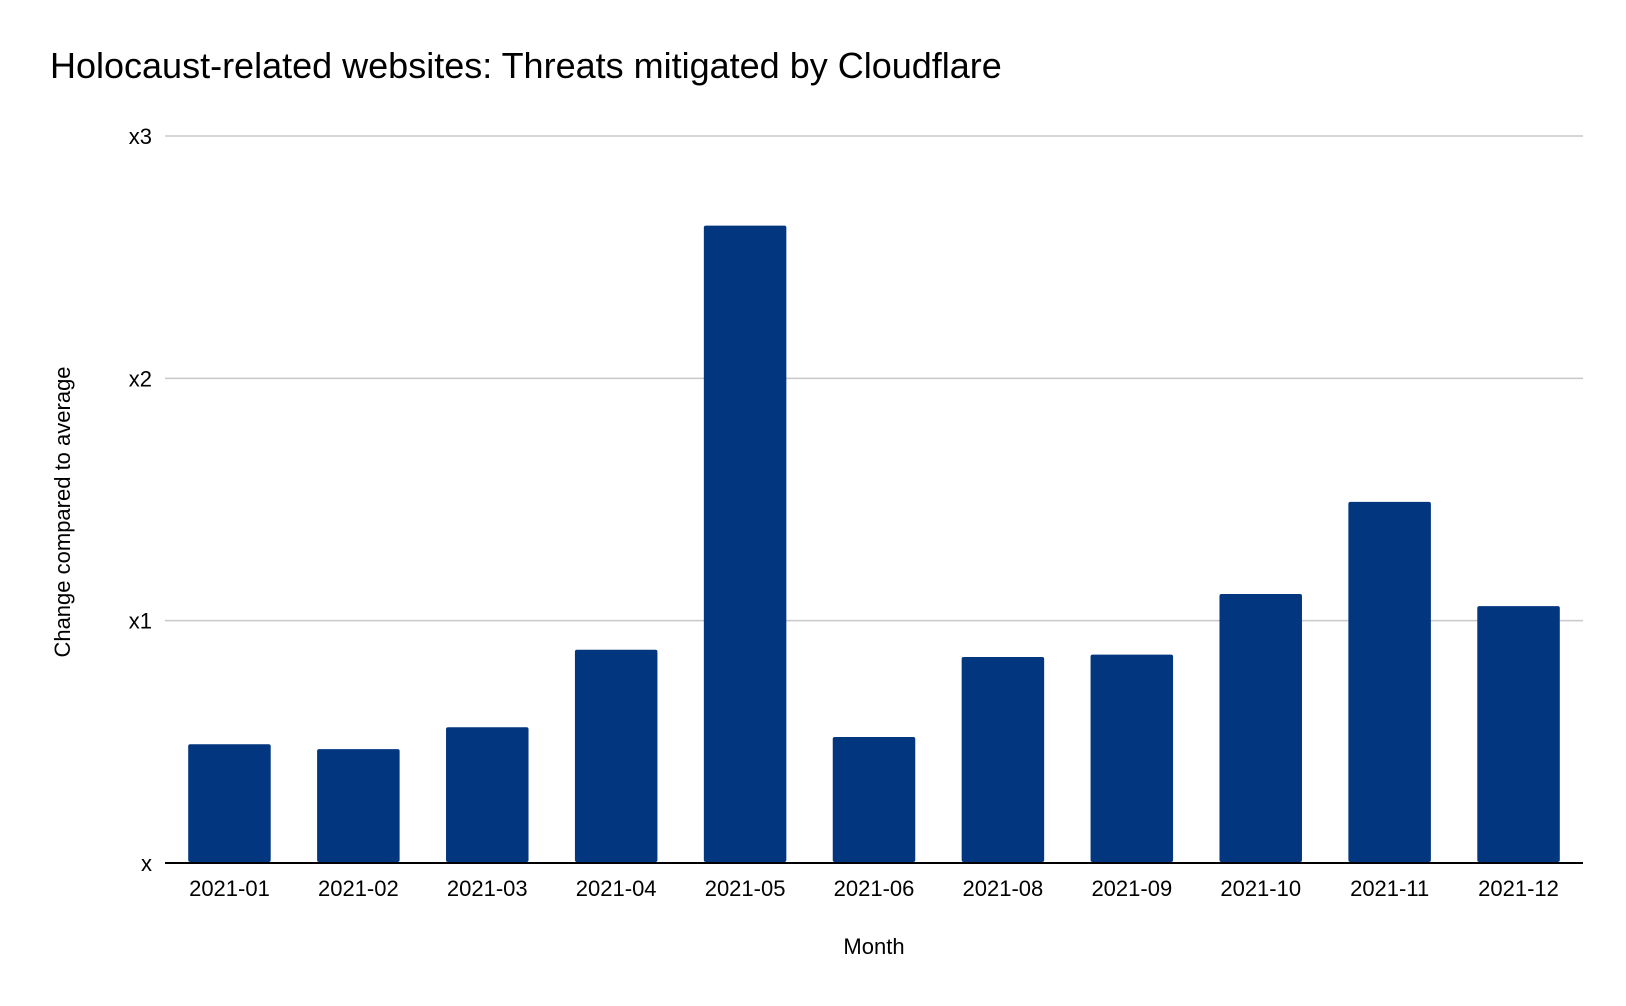 The image size is (1626, 1006). What do you see at coordinates (745, 888) in the screenshot?
I see `x-tick-label: 2021-05` at bounding box center [745, 888].